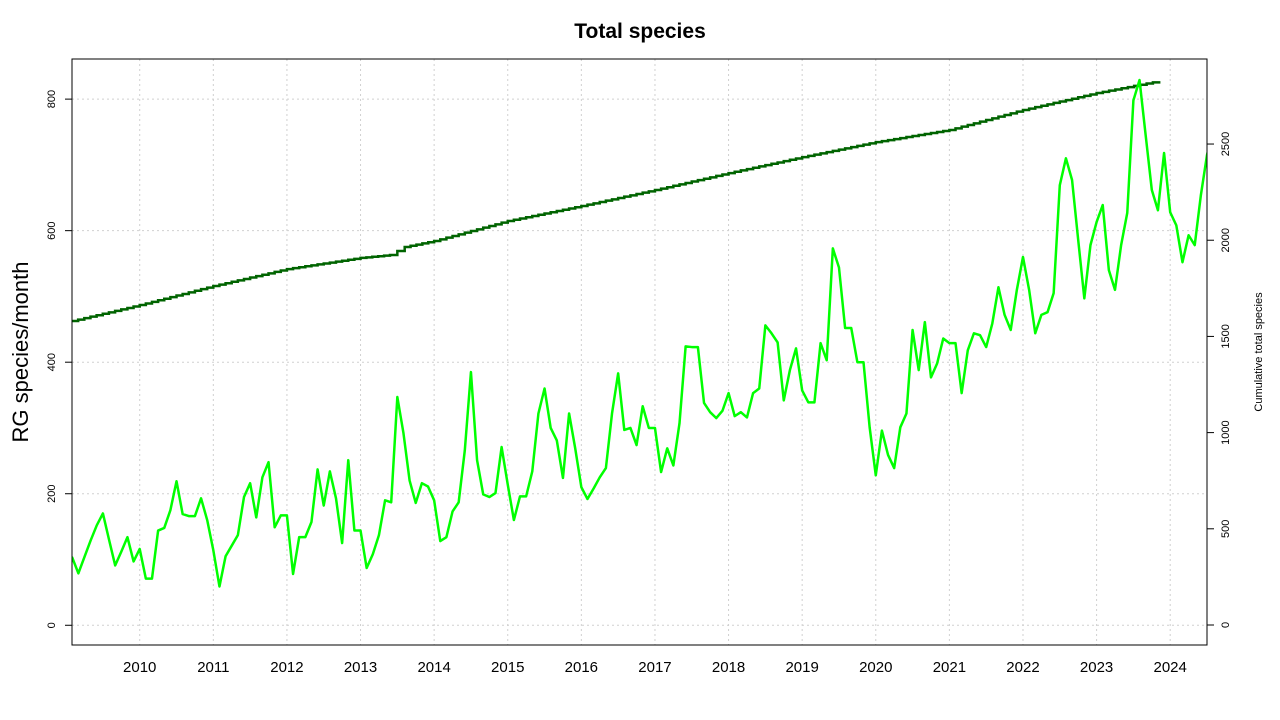 Image resolution: width=1280 pixels, height=720 pixels. What do you see at coordinates (1226, 336) in the screenshot?
I see `y2-tick-label: 1500` at bounding box center [1226, 336].